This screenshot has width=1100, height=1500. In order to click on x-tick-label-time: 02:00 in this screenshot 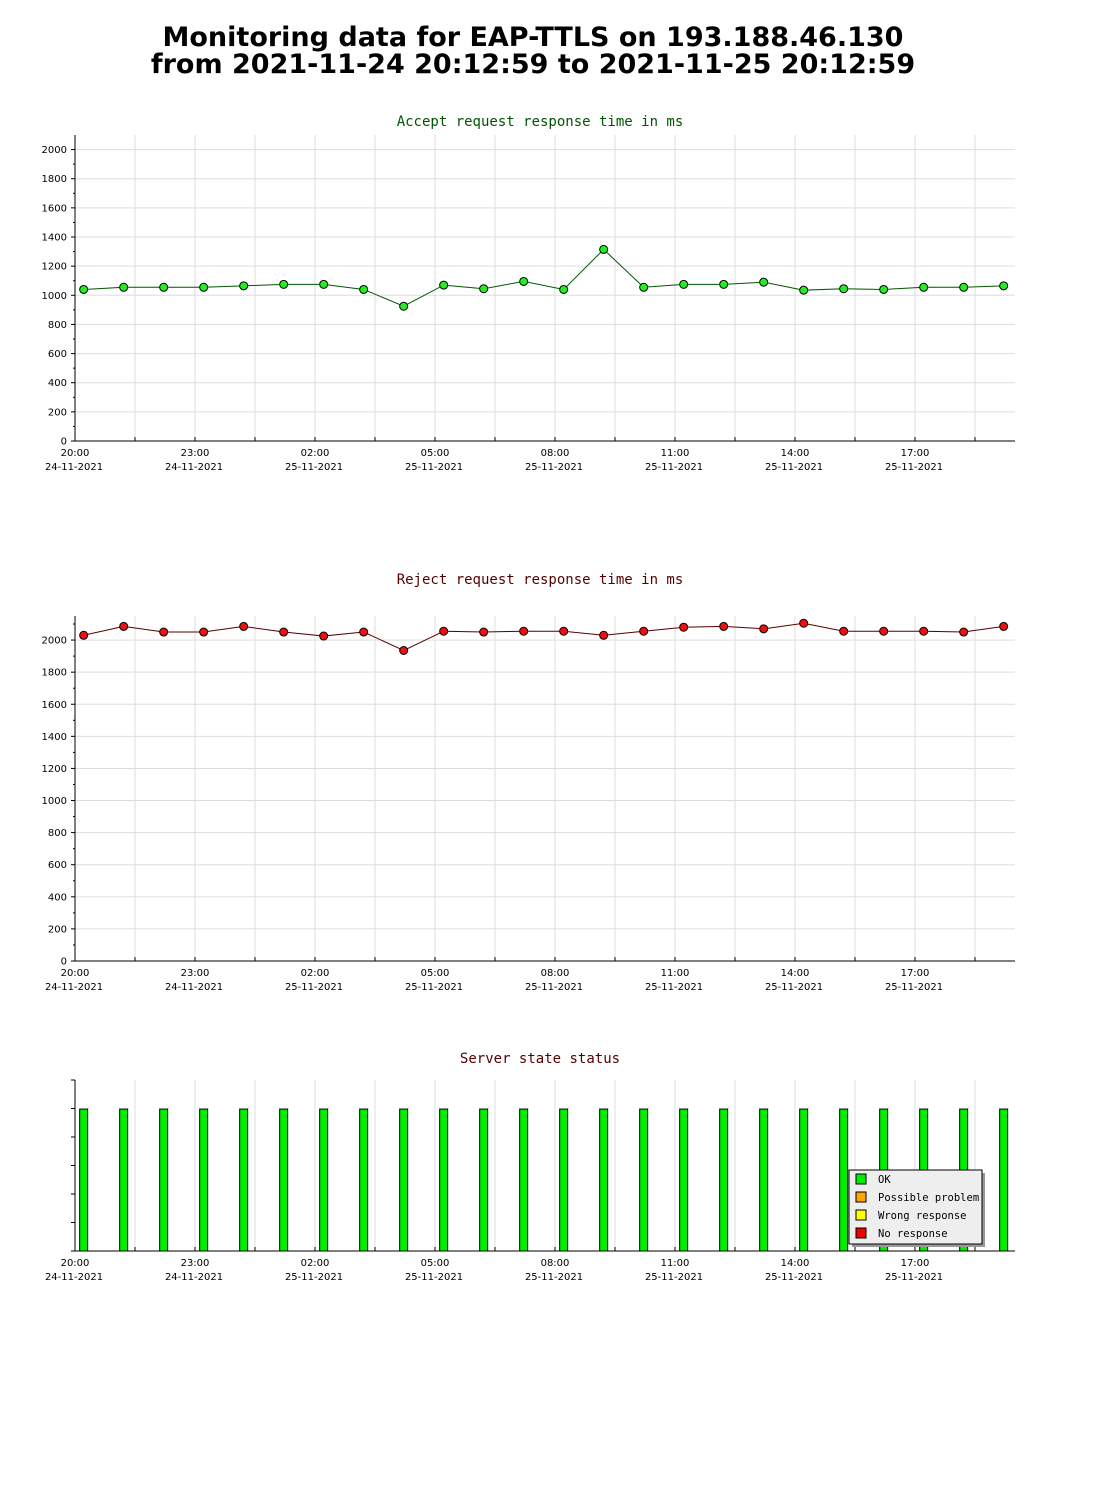, I will do `click(315, 453)`.